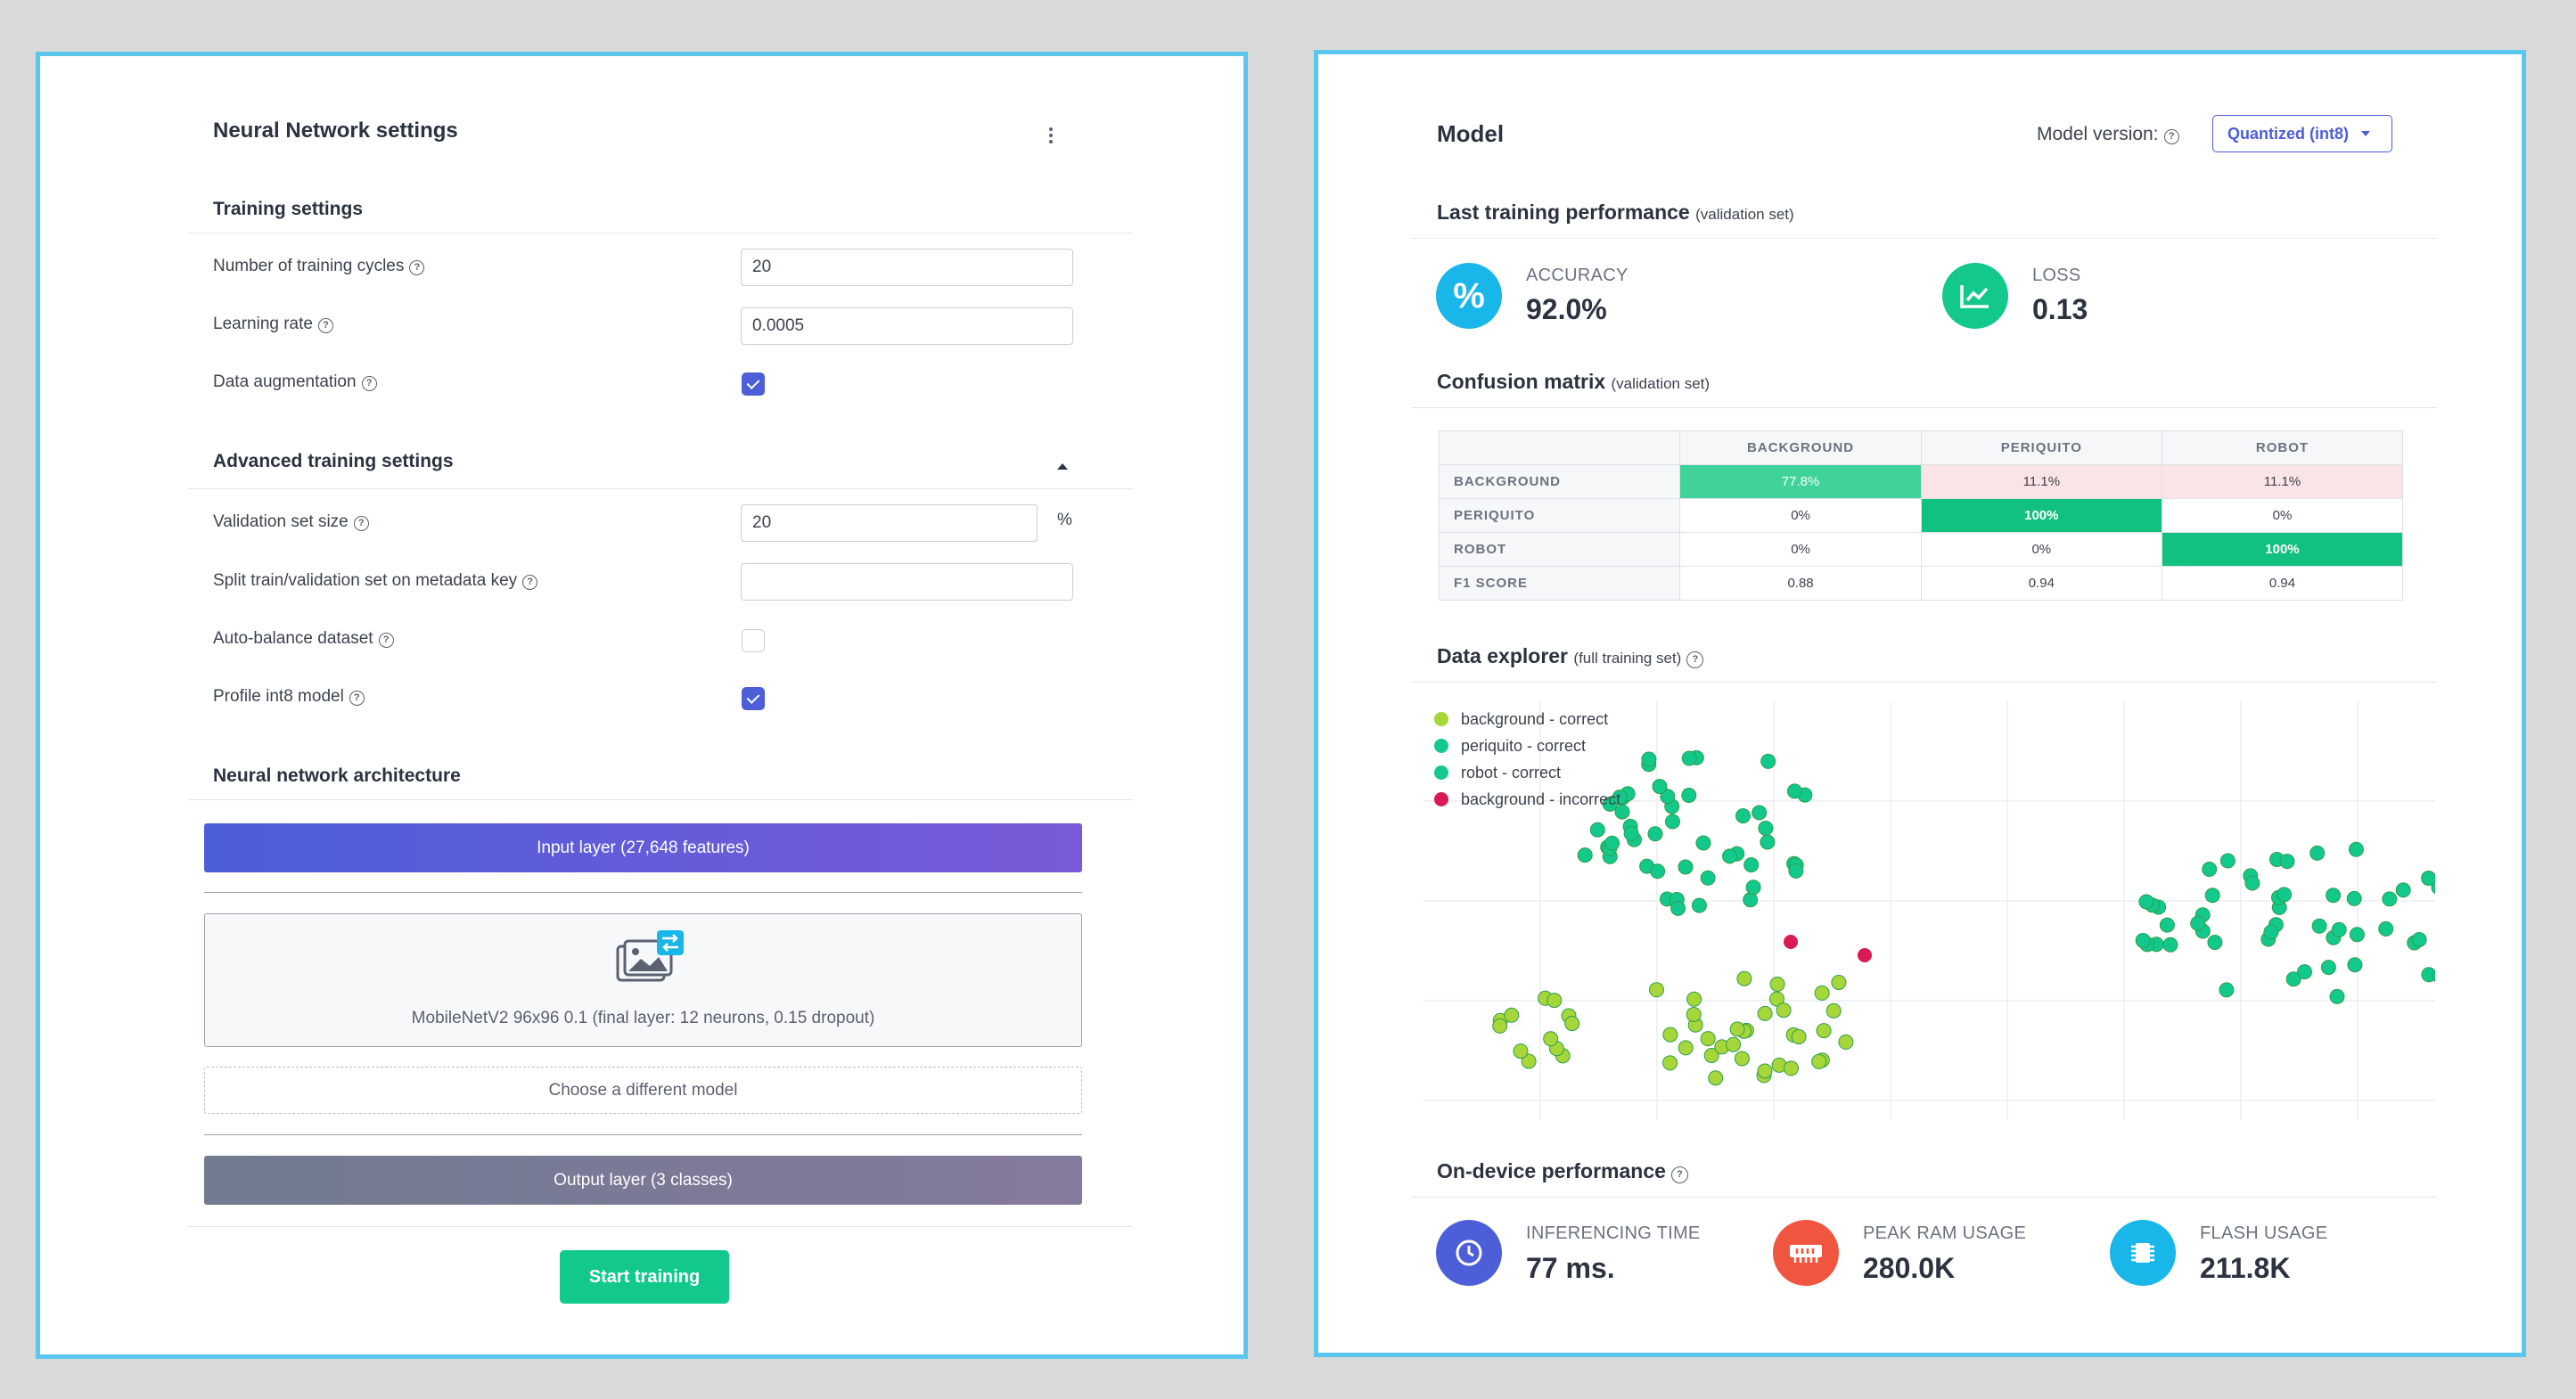 The image size is (2576, 1399). Describe the element at coordinates (1560, 584) in the screenshot. I see `row-label: F1 SCORE` at that location.